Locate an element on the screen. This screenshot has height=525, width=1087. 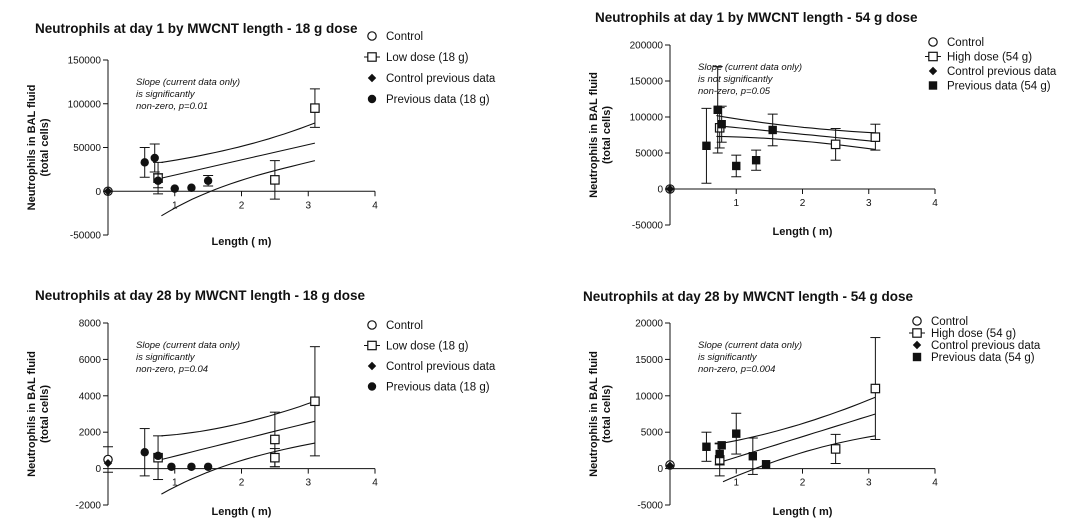
slope-annotation: non-zero, p=0.04 is located at coordinates (172, 369).